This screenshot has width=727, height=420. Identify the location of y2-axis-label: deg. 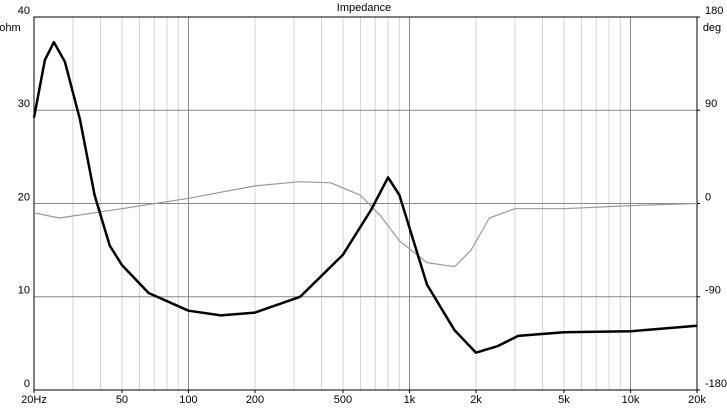
(712, 28).